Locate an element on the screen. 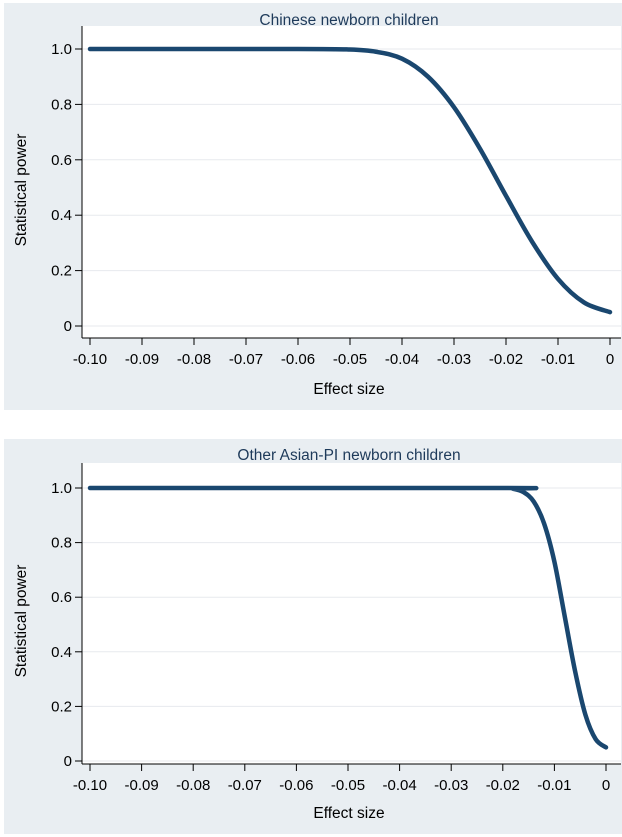  chart-title: Other Asian-PI newborn children is located at coordinates (348, 455).